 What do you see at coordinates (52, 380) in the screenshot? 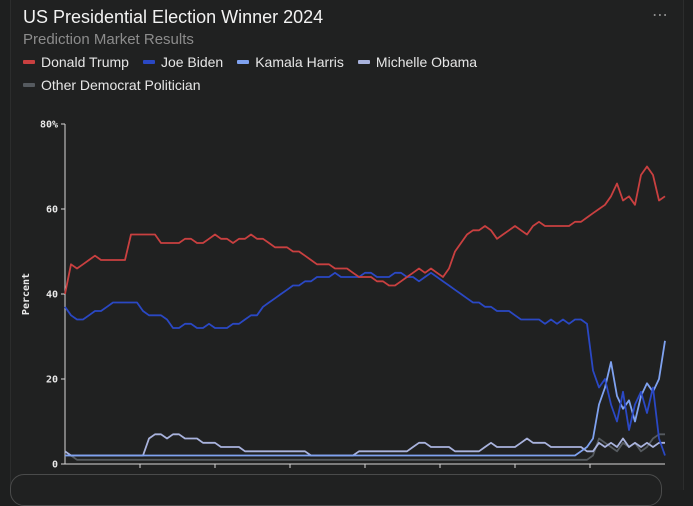
I see `y-tick-label: 20` at bounding box center [52, 380].